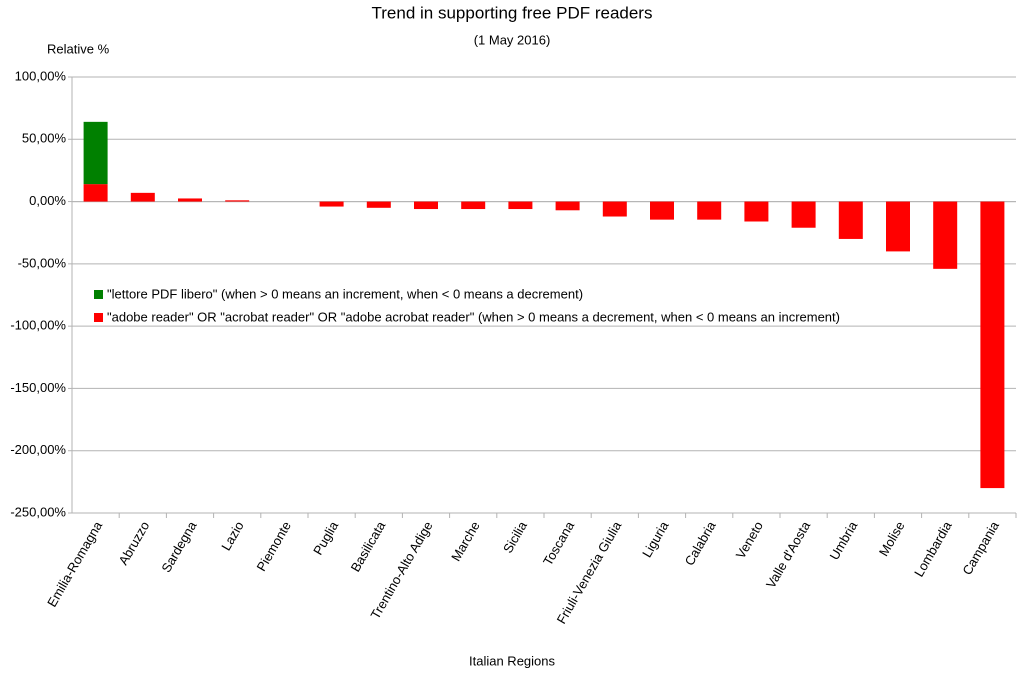 The height and width of the screenshot is (676, 1024). Describe the element at coordinates (559, 543) in the screenshot. I see `x-tick-label: Toscana` at that location.